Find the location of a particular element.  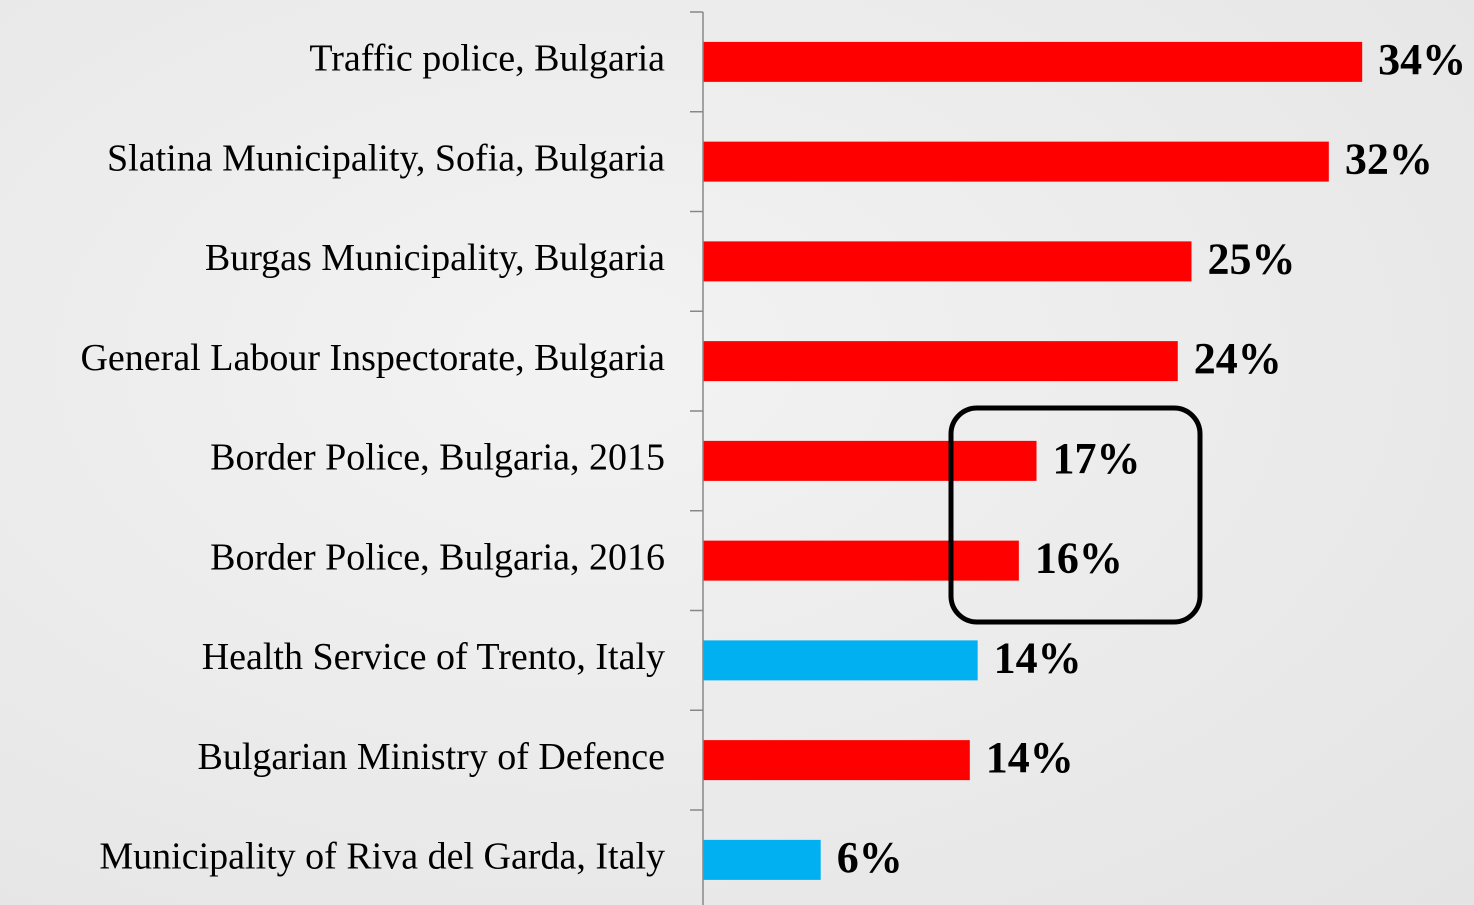

value-label: 17% is located at coordinates (1097, 458).